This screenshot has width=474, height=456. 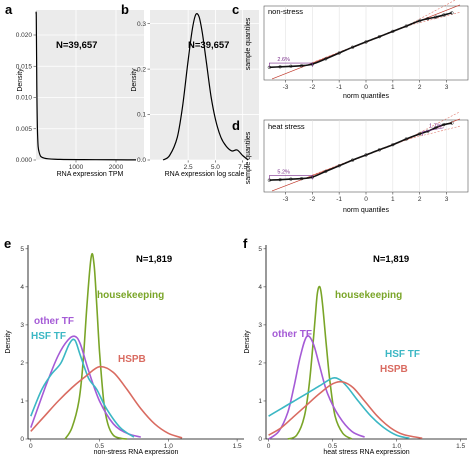 What do you see at coordinates (248, 43) in the screenshot?
I see `y-axis-title: sample quantiles` at bounding box center [248, 43].